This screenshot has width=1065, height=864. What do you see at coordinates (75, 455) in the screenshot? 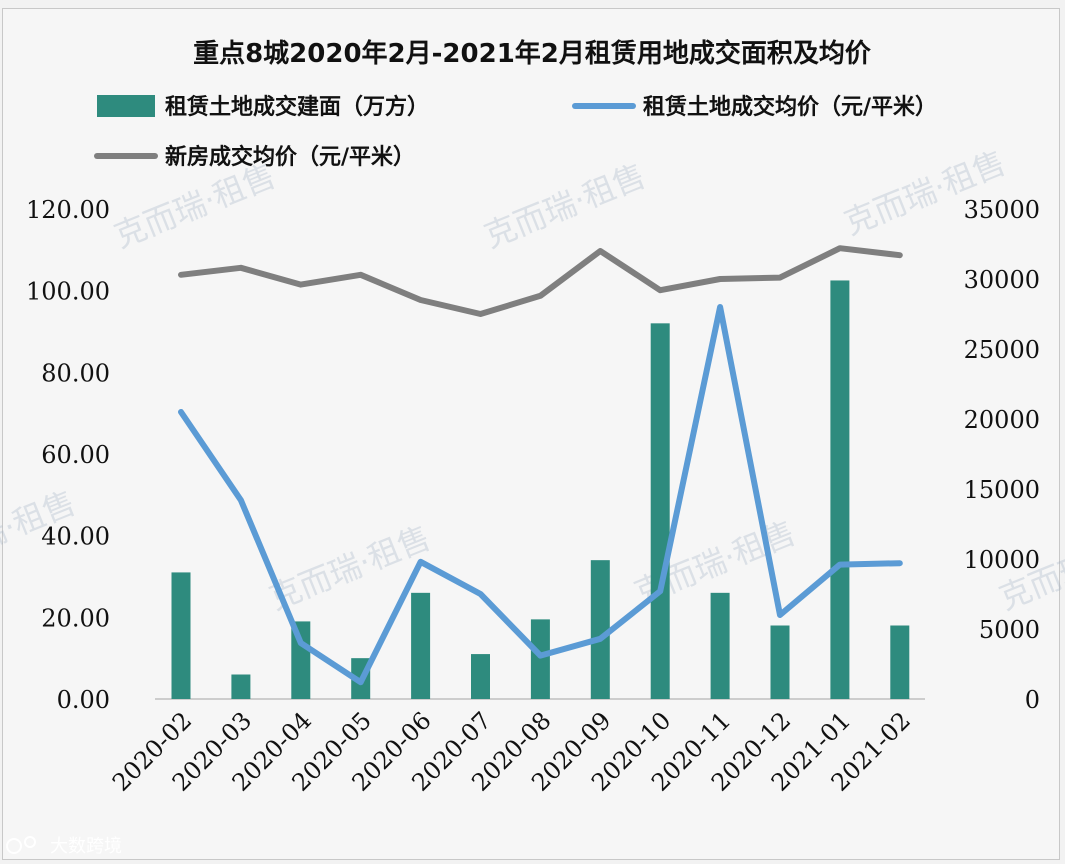
I see `y-left-tick-label: 60.00` at bounding box center [75, 455].